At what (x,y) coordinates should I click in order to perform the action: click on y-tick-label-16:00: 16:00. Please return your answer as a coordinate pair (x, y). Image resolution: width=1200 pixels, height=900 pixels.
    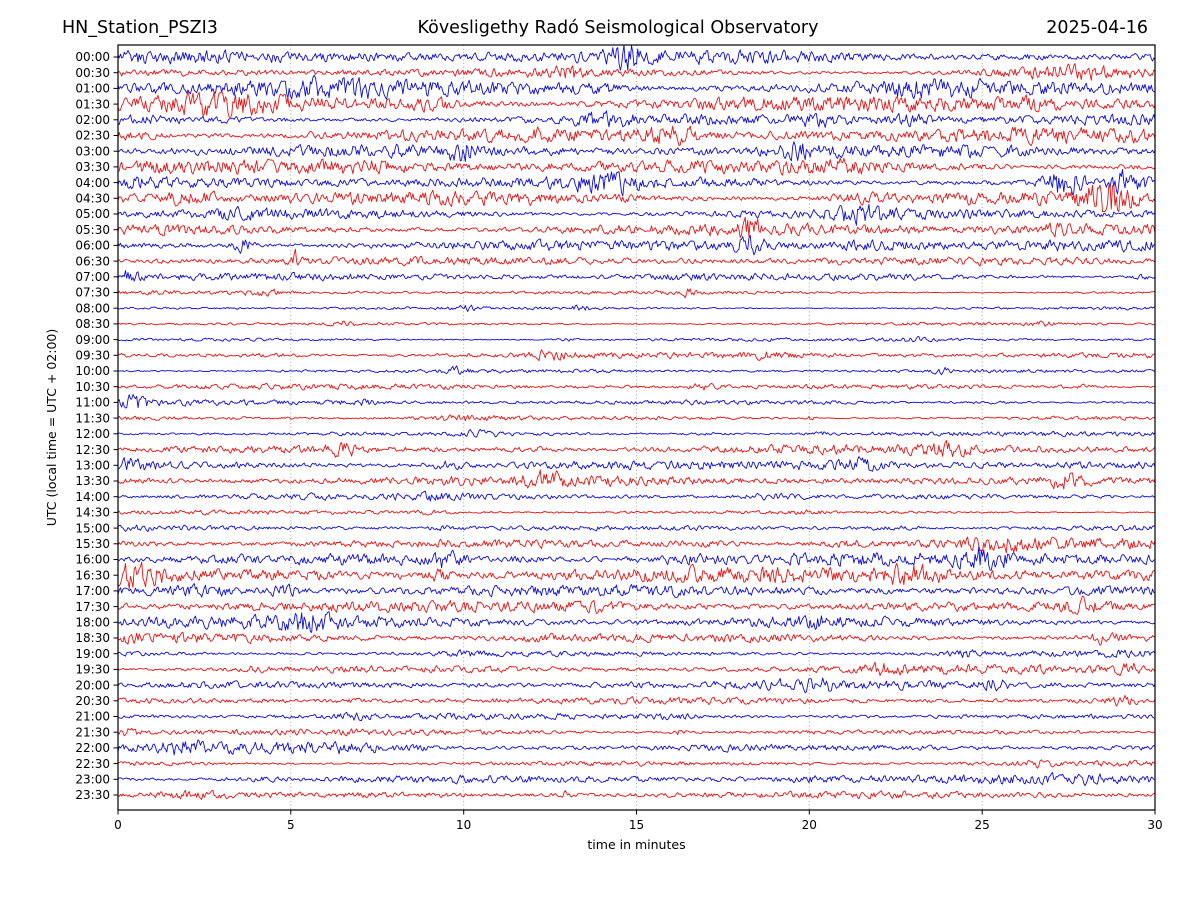
    Looking at the image, I should click on (92, 560).